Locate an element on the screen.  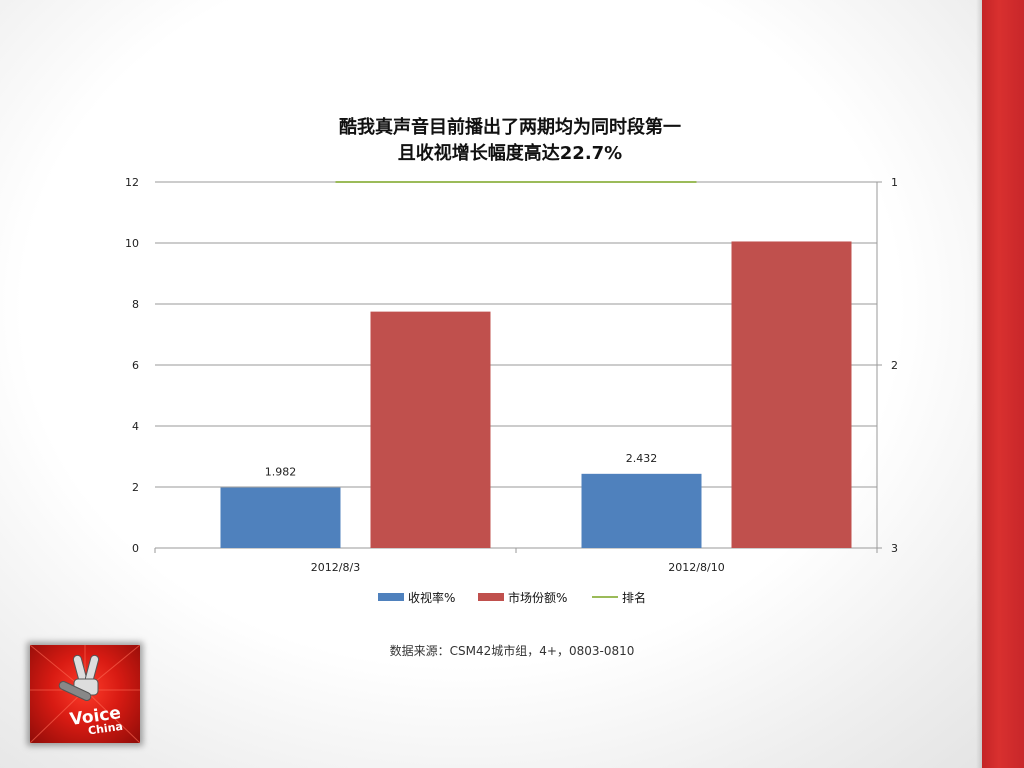
y-left-tick-label: 12 is located at coordinates (132, 182).